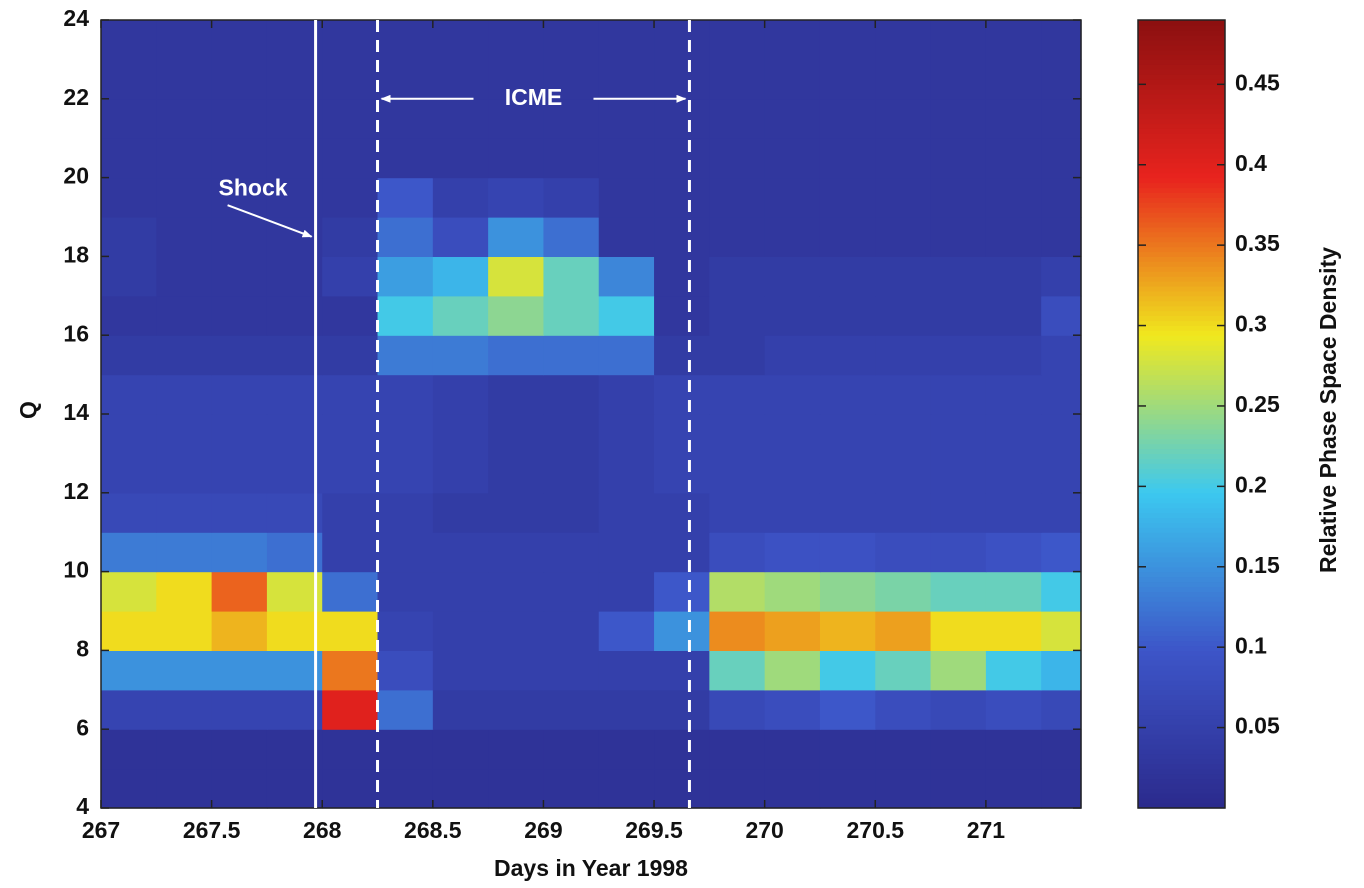 The image size is (1364, 888). Describe the element at coordinates (76, 570) in the screenshot. I see `y-tick-label: 10` at that location.